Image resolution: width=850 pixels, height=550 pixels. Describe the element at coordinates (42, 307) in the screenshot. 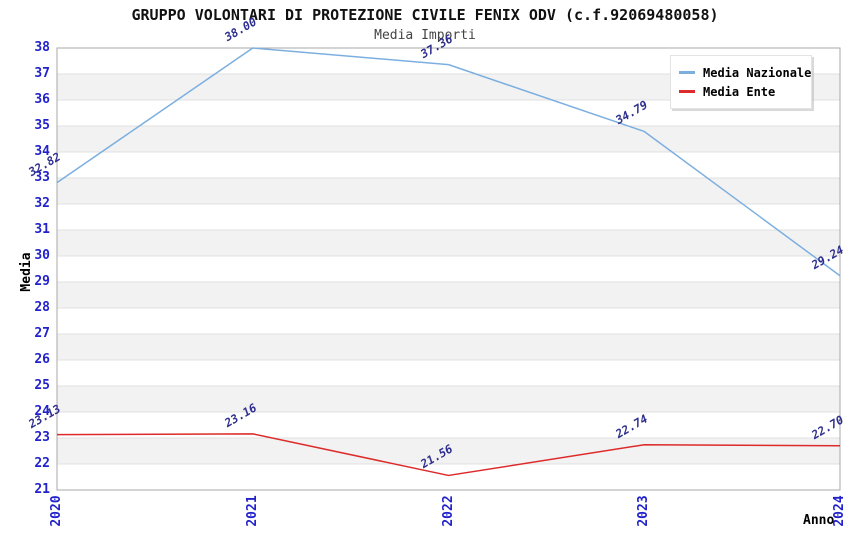

I see `y-tick-label: 28` at that location.